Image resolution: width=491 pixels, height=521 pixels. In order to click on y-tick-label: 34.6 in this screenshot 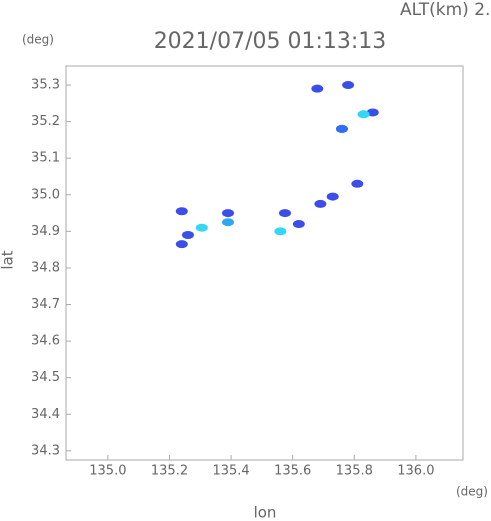, I will do `click(45, 341)`.